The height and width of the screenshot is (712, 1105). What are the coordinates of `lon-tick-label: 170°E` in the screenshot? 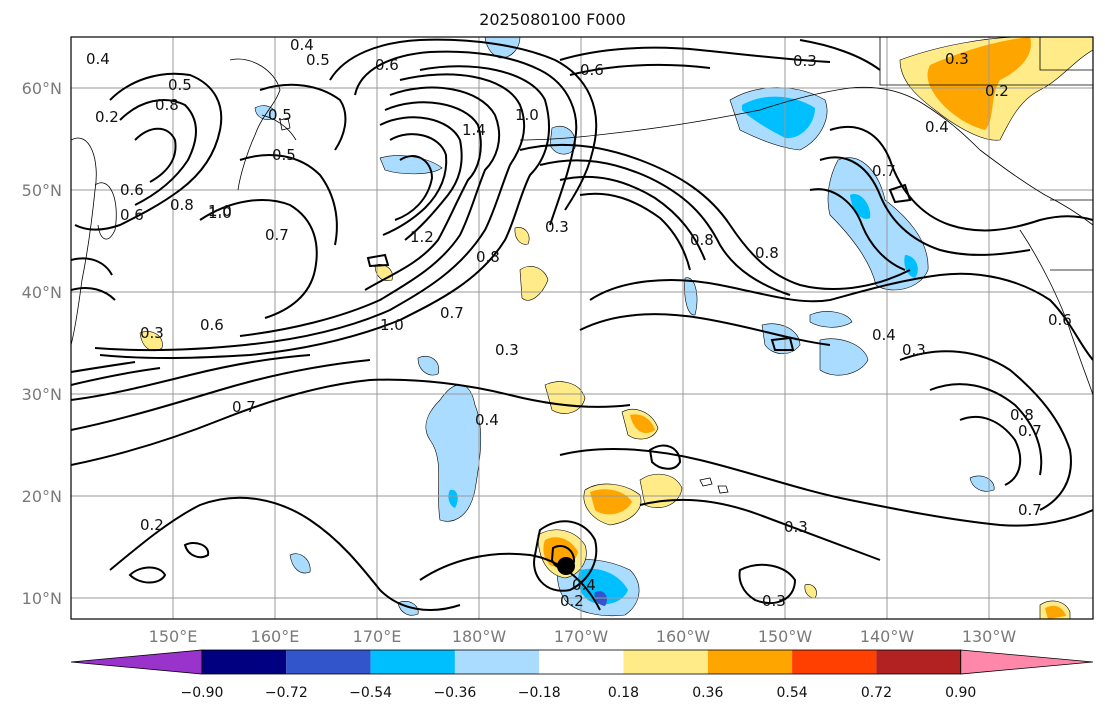 It's located at (377, 636).